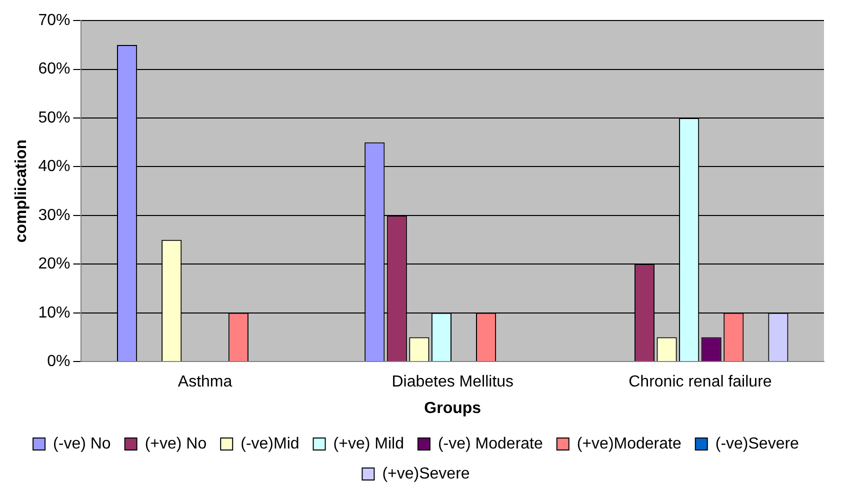 The height and width of the screenshot is (502, 854). I want to click on x-axis-title: Groups, so click(453, 408).